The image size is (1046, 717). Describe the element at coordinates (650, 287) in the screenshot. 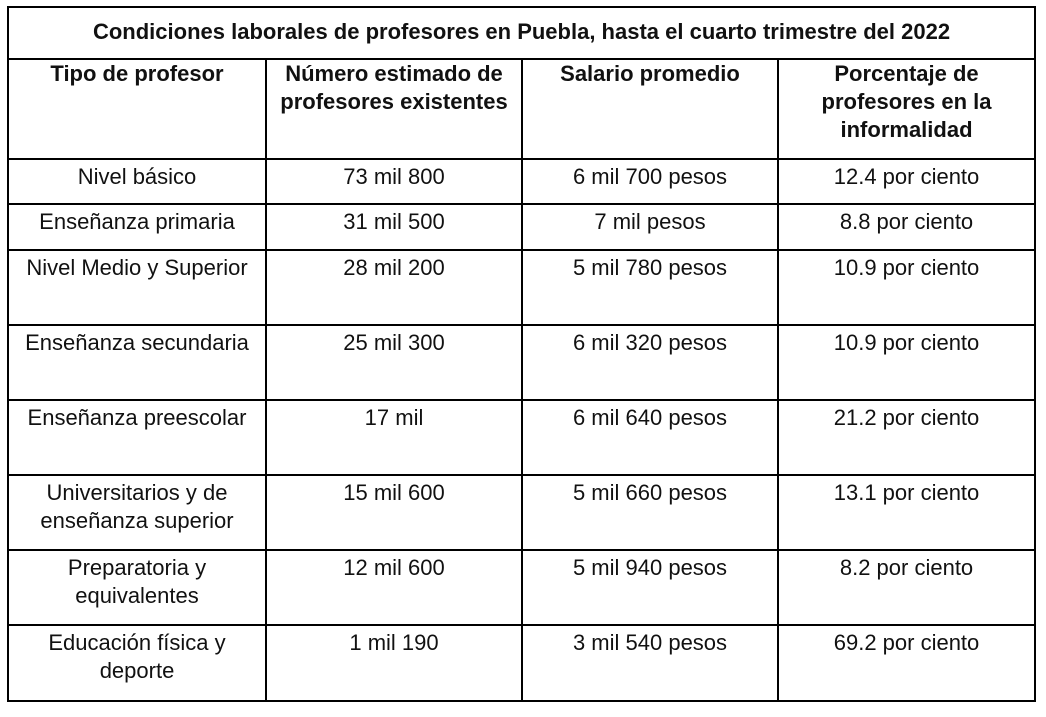

I see `table-cell: 5 mil 780 pesos` at that location.